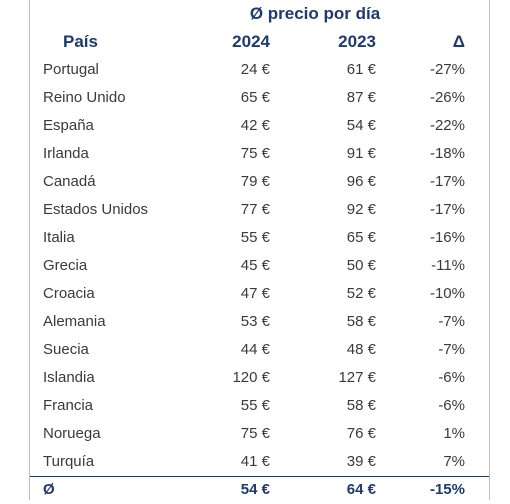 Image resolution: width=510 pixels, height=504 pixels. Describe the element at coordinates (68, 125) in the screenshot. I see `cell-country: España` at that location.